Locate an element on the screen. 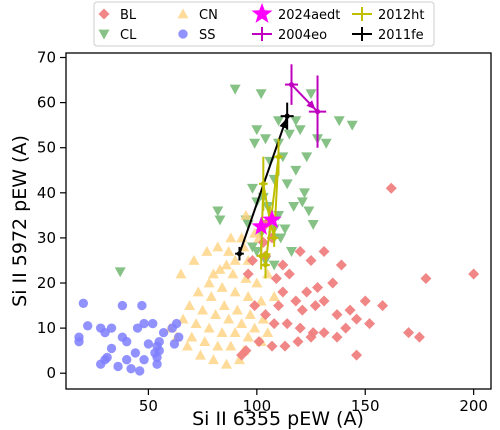  legend-item-2012ht: 2012ht is located at coordinates (388, 15).